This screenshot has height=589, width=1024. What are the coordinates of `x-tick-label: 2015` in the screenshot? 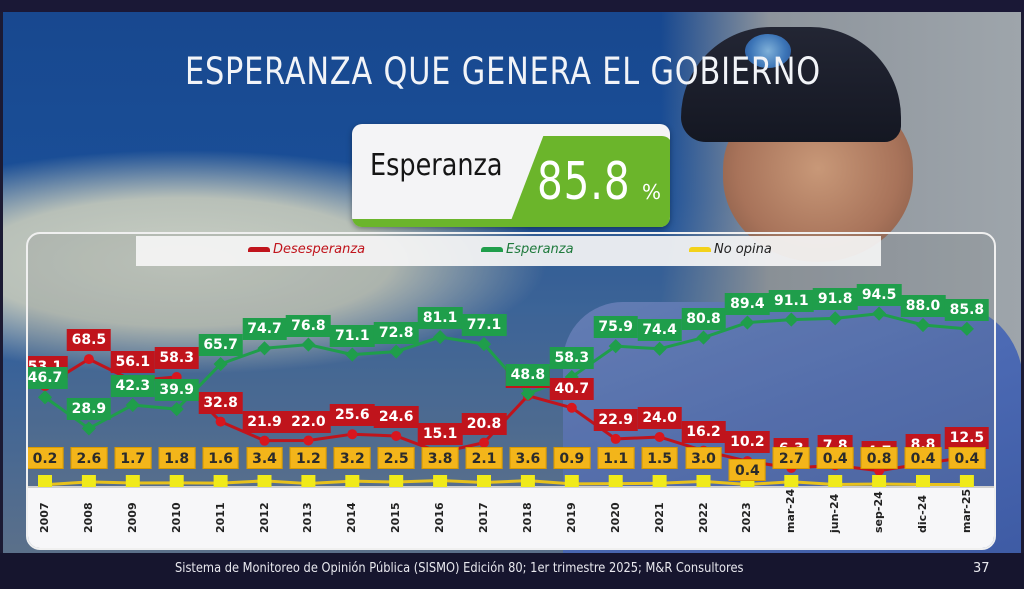 It's located at (396, 517).